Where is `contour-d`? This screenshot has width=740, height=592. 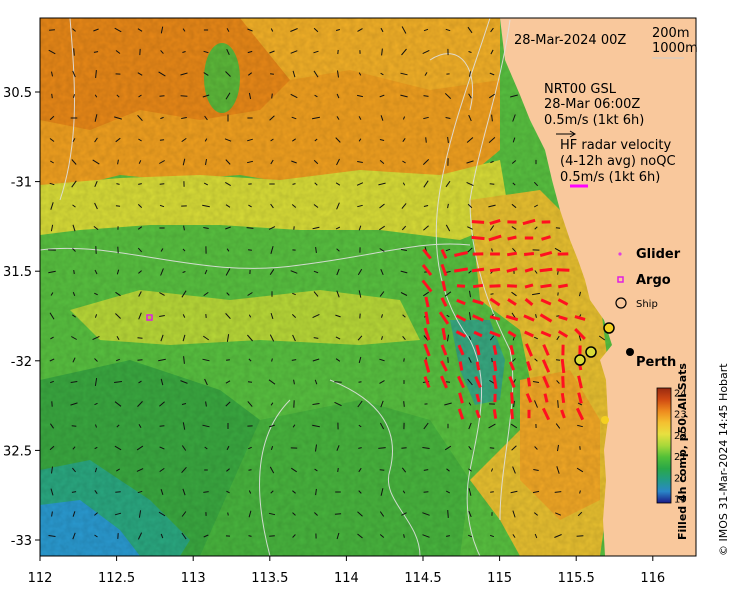
contour-d is located at coordinates (375, 467).